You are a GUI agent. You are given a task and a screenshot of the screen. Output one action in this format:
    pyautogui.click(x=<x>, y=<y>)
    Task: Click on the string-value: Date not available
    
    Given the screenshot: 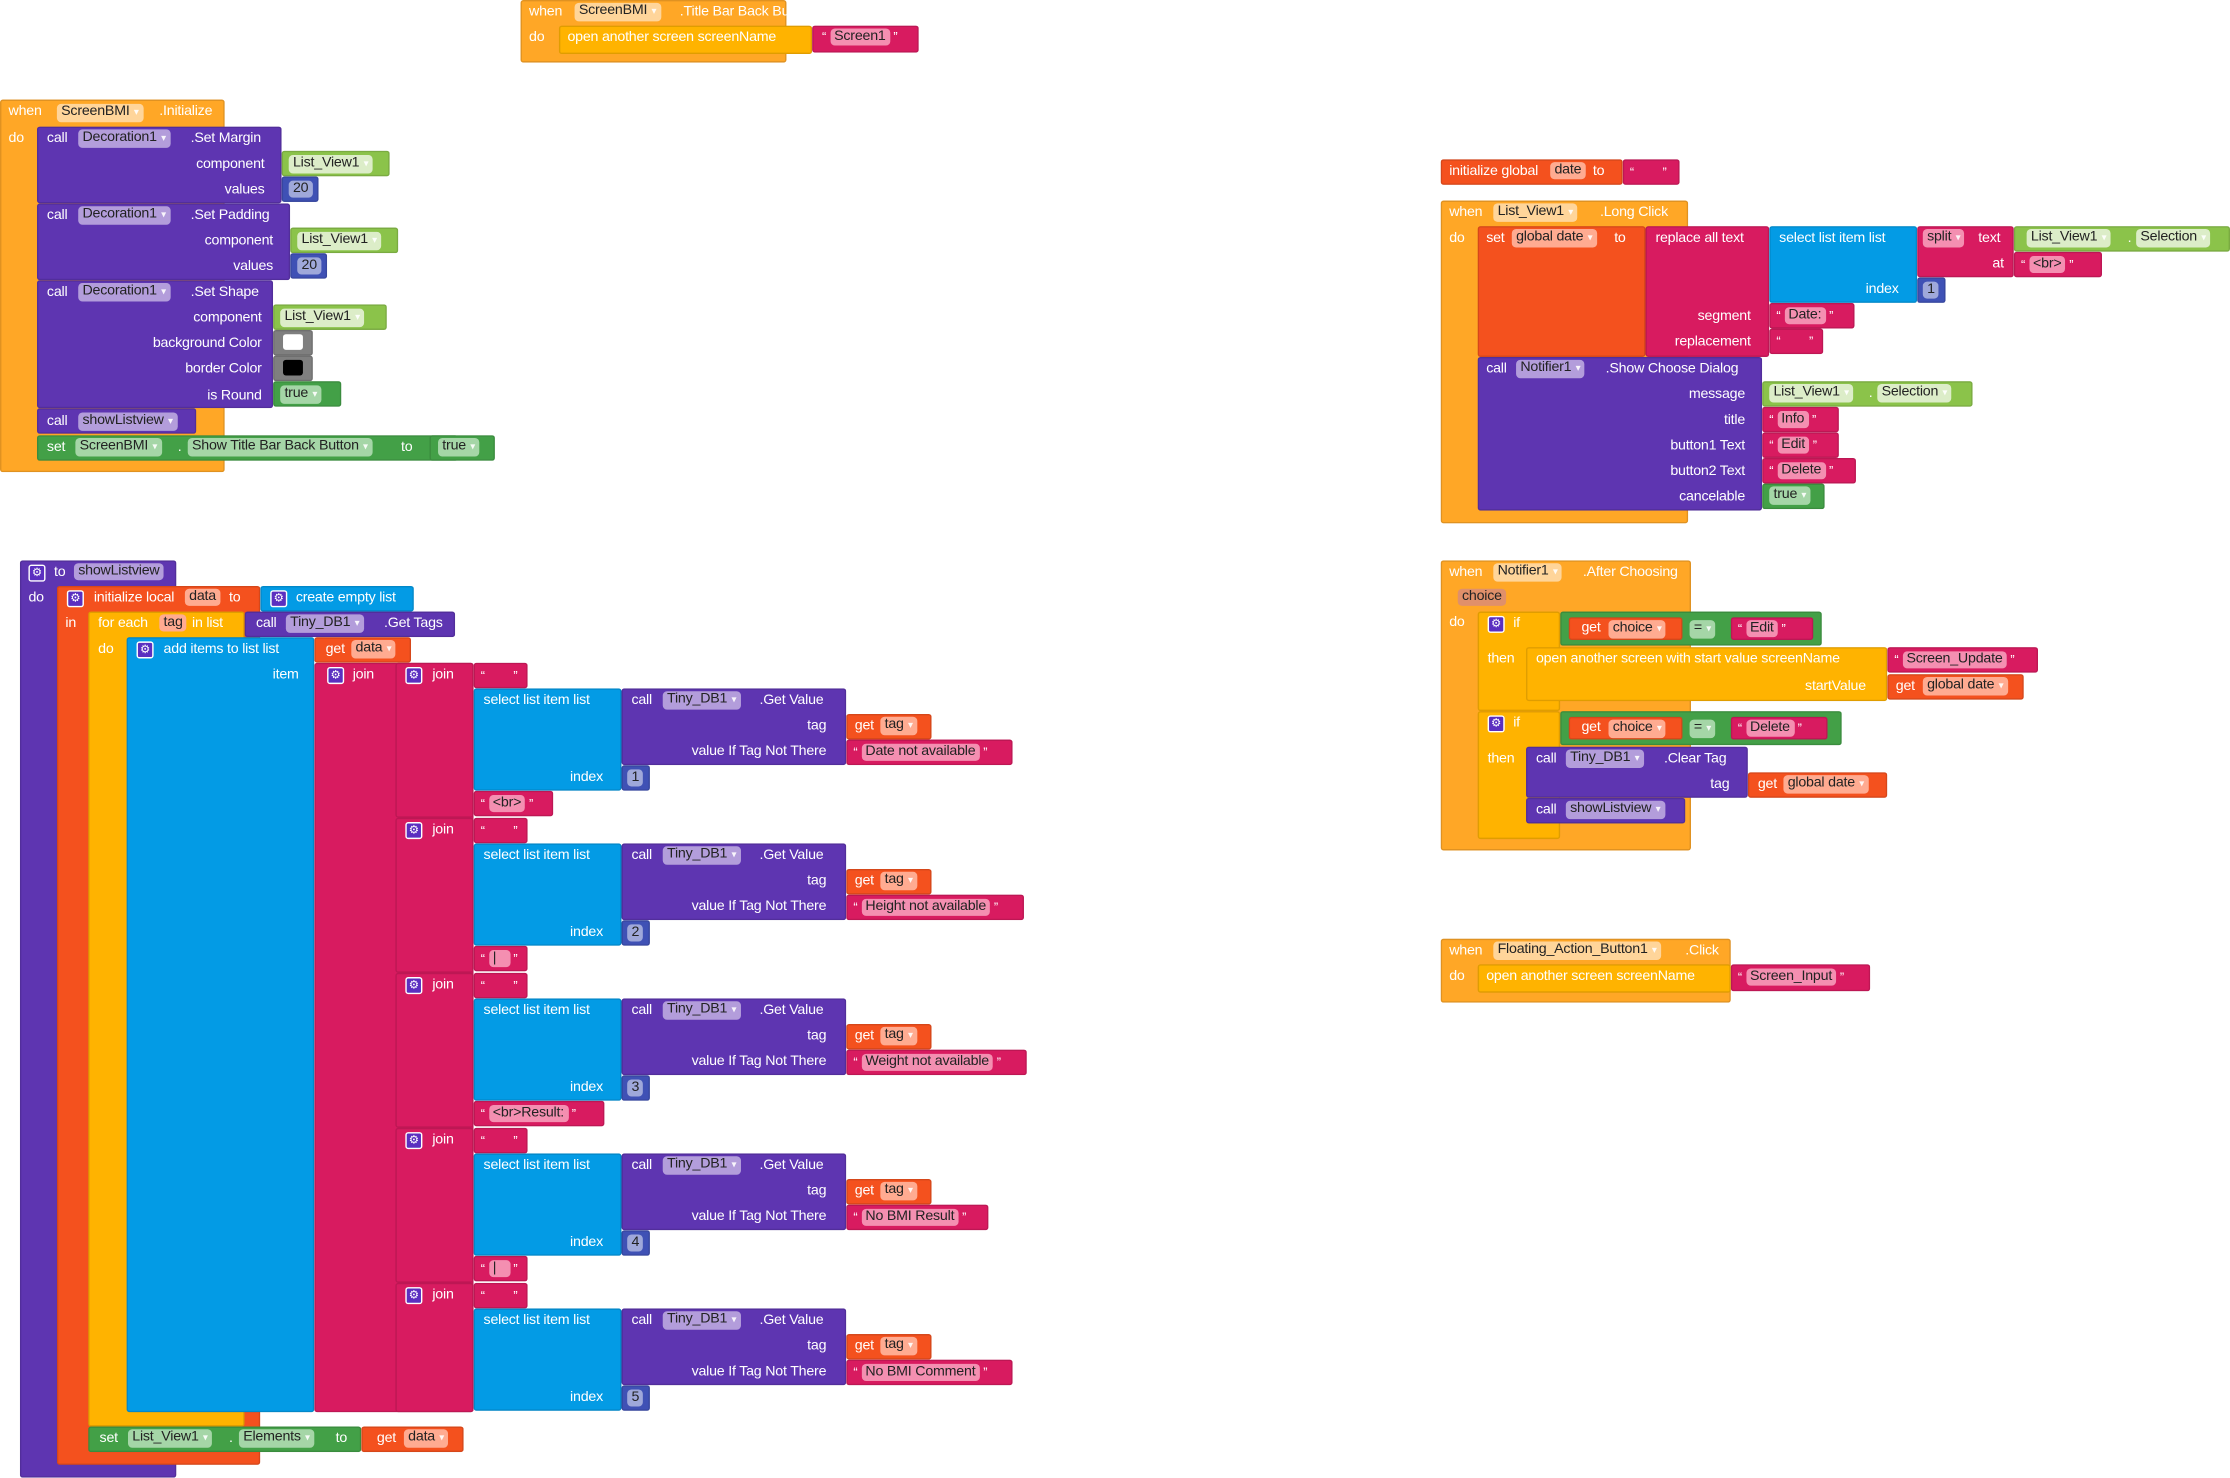 What is the action you would take?
    pyautogui.click(x=920, y=752)
    